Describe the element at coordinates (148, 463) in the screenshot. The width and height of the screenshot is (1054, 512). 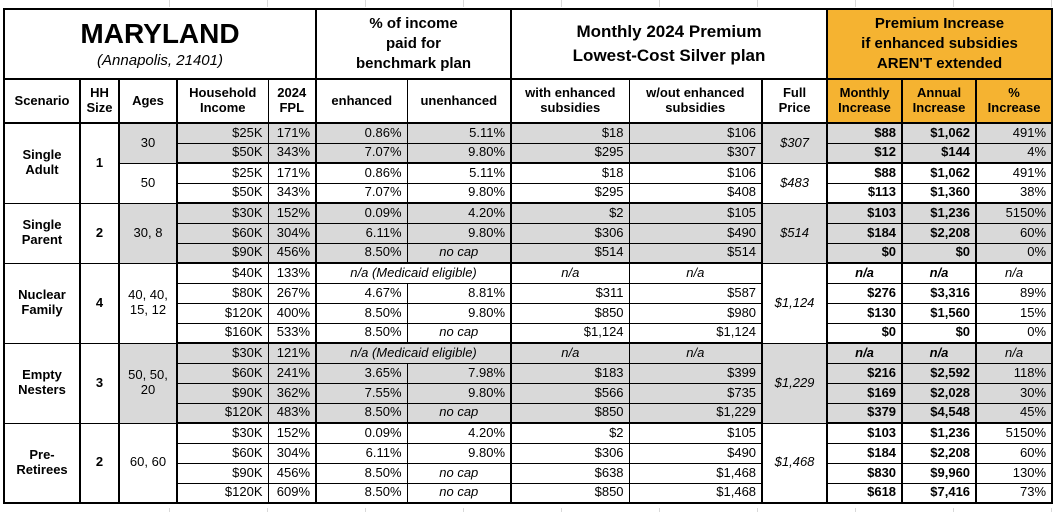
I see `cell-ages: 60, 60` at that location.